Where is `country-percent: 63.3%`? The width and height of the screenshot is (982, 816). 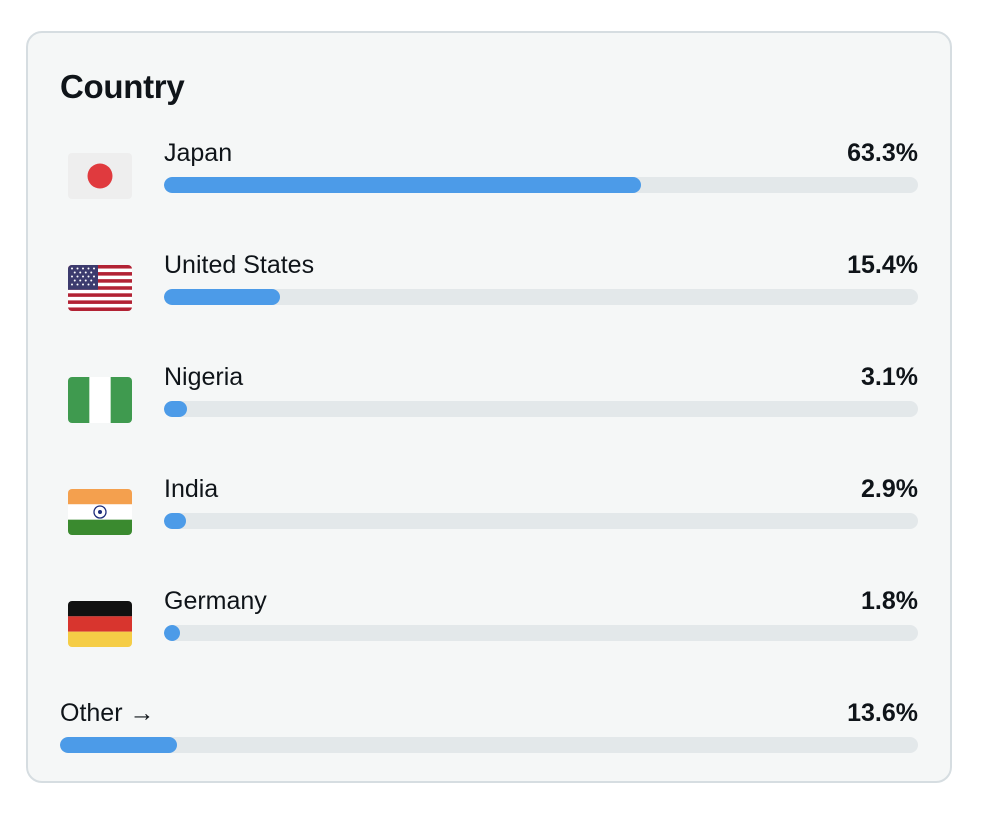
country-percent: 63.3% is located at coordinates (882, 153).